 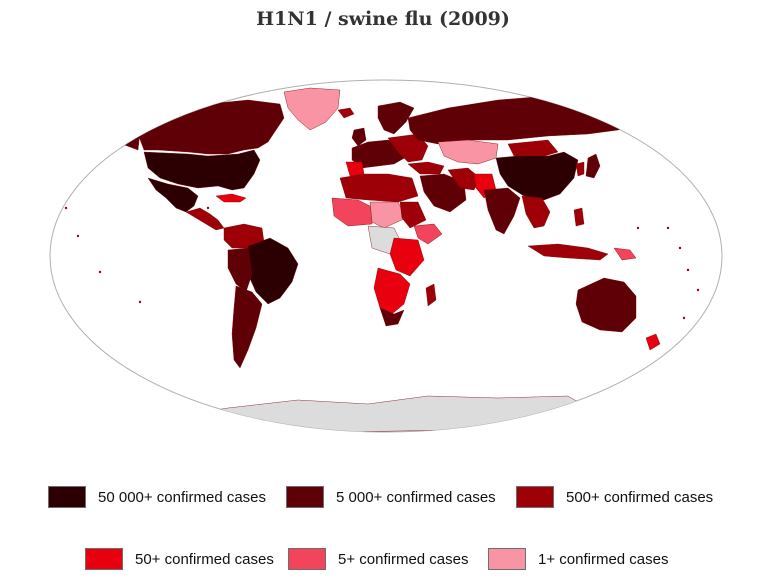 I want to click on legend-label: 500+ confirmed cases, so click(x=640, y=497).